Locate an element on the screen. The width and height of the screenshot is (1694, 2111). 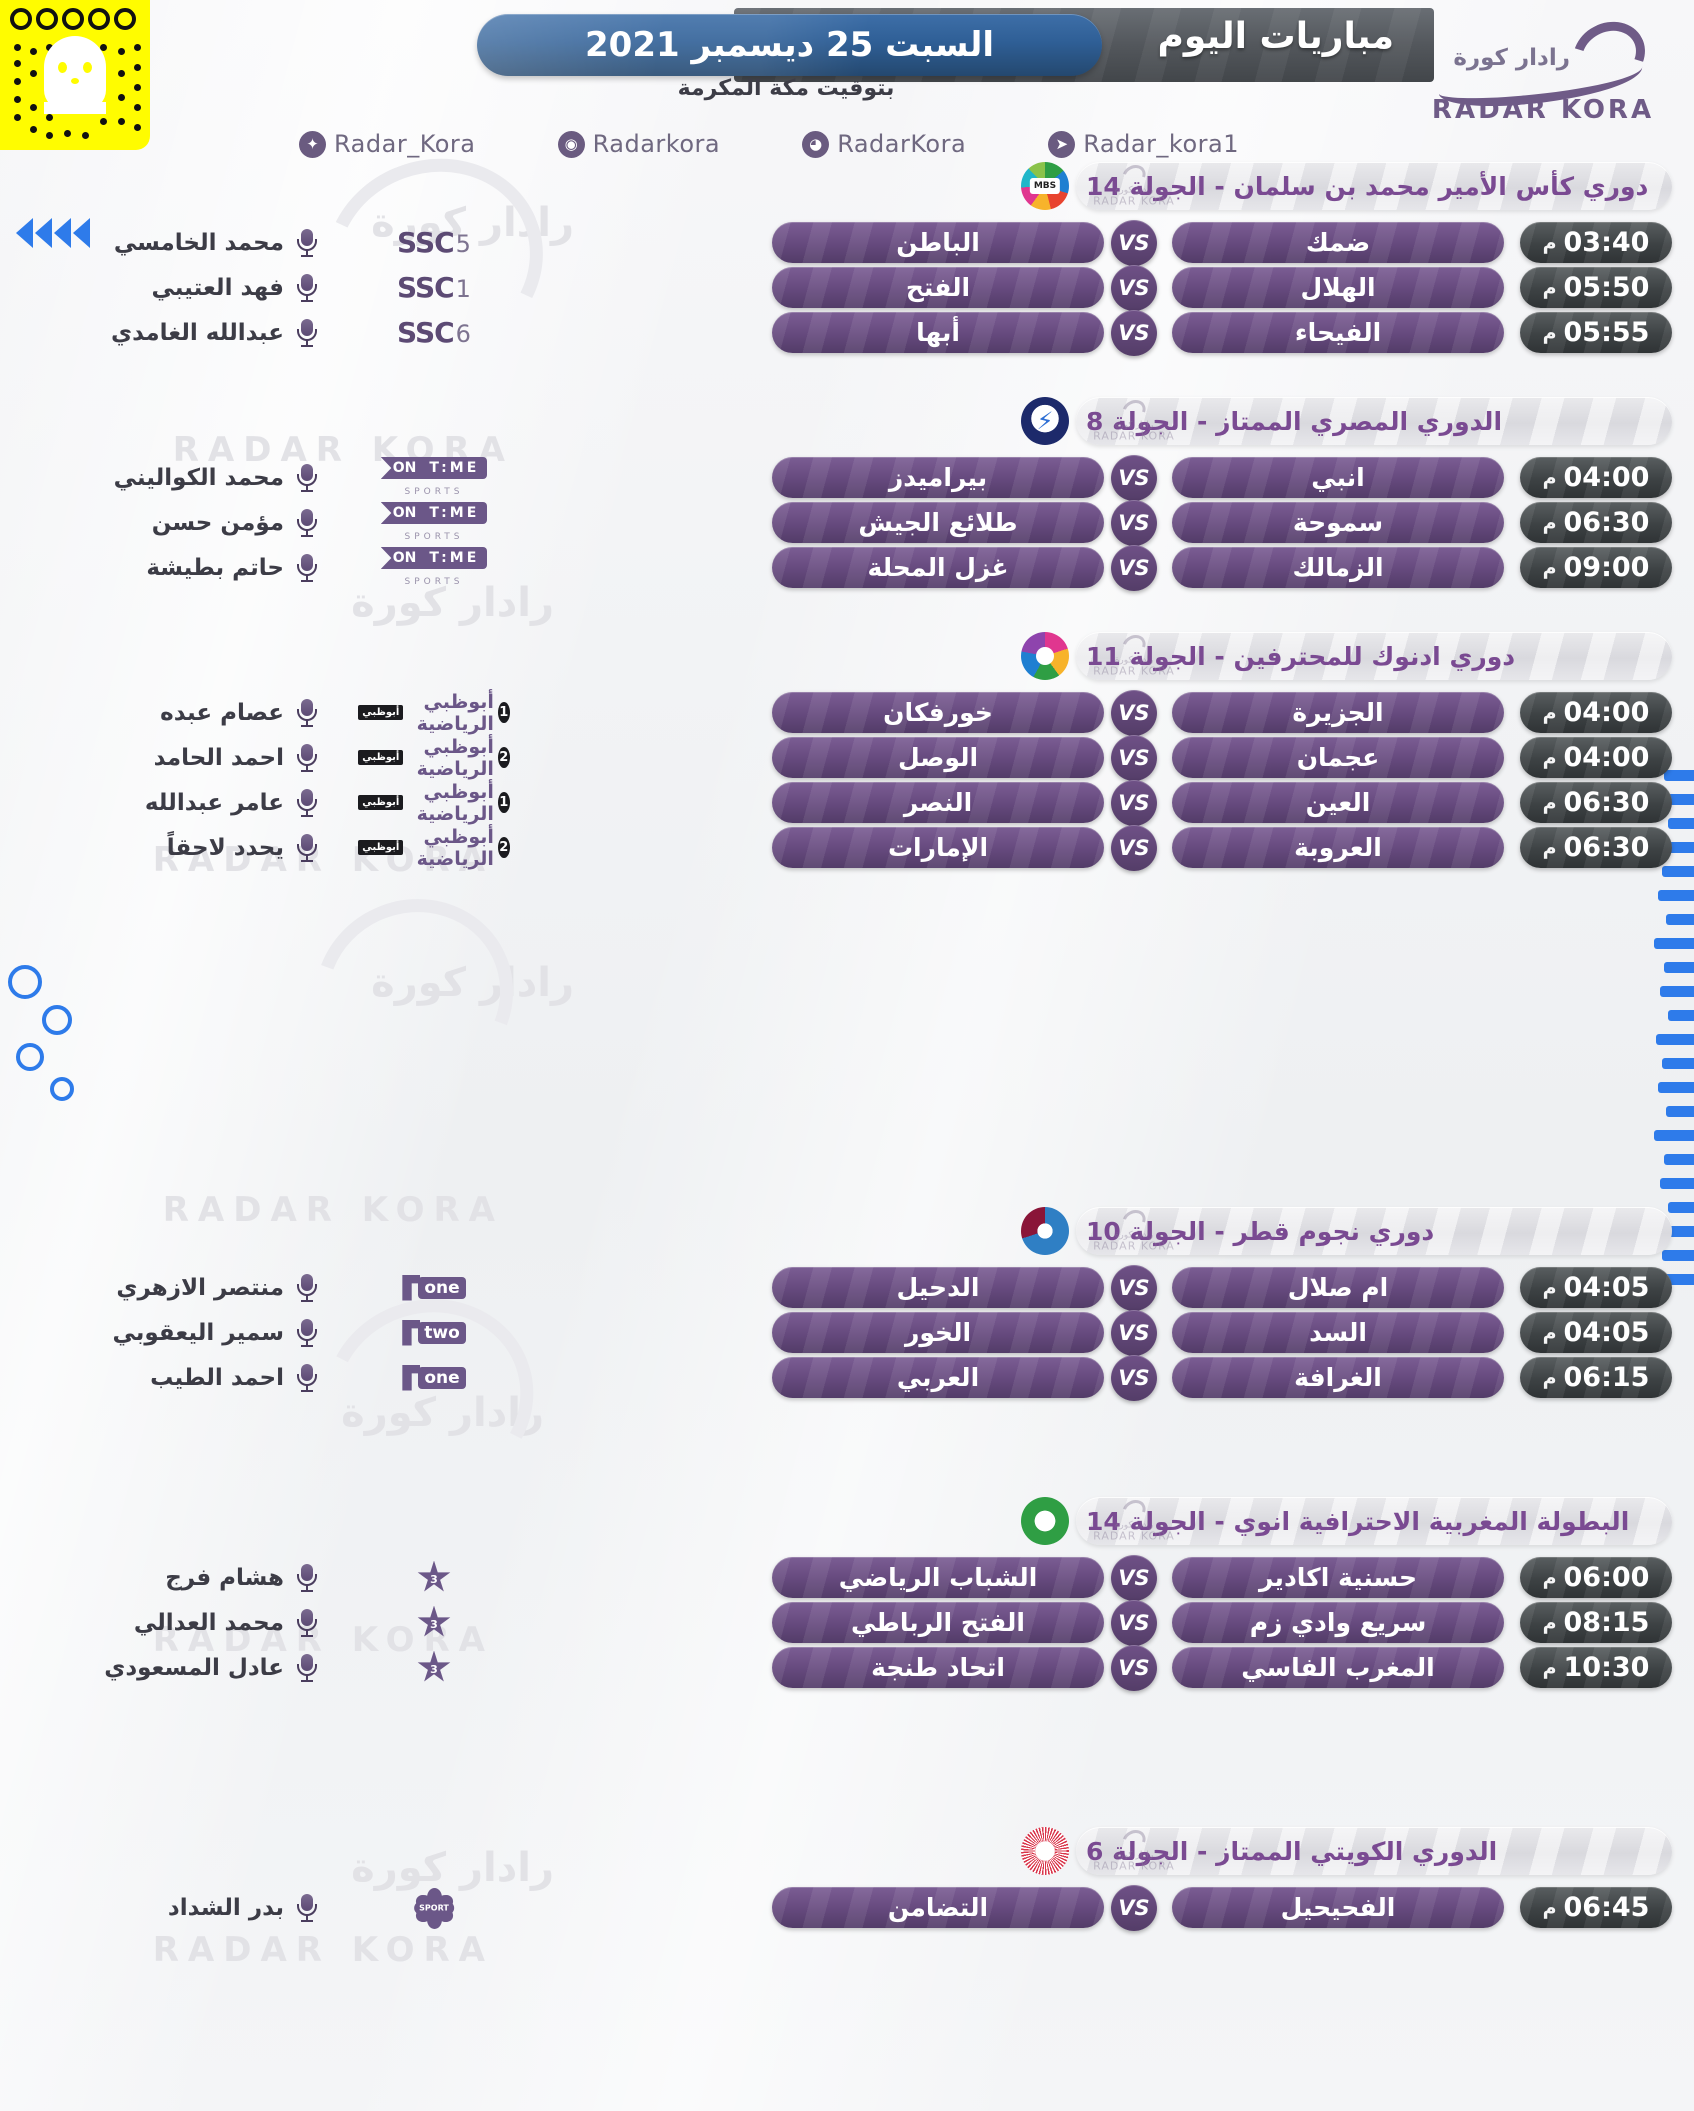
home-team: ام صلال is located at coordinates (1338, 1287).